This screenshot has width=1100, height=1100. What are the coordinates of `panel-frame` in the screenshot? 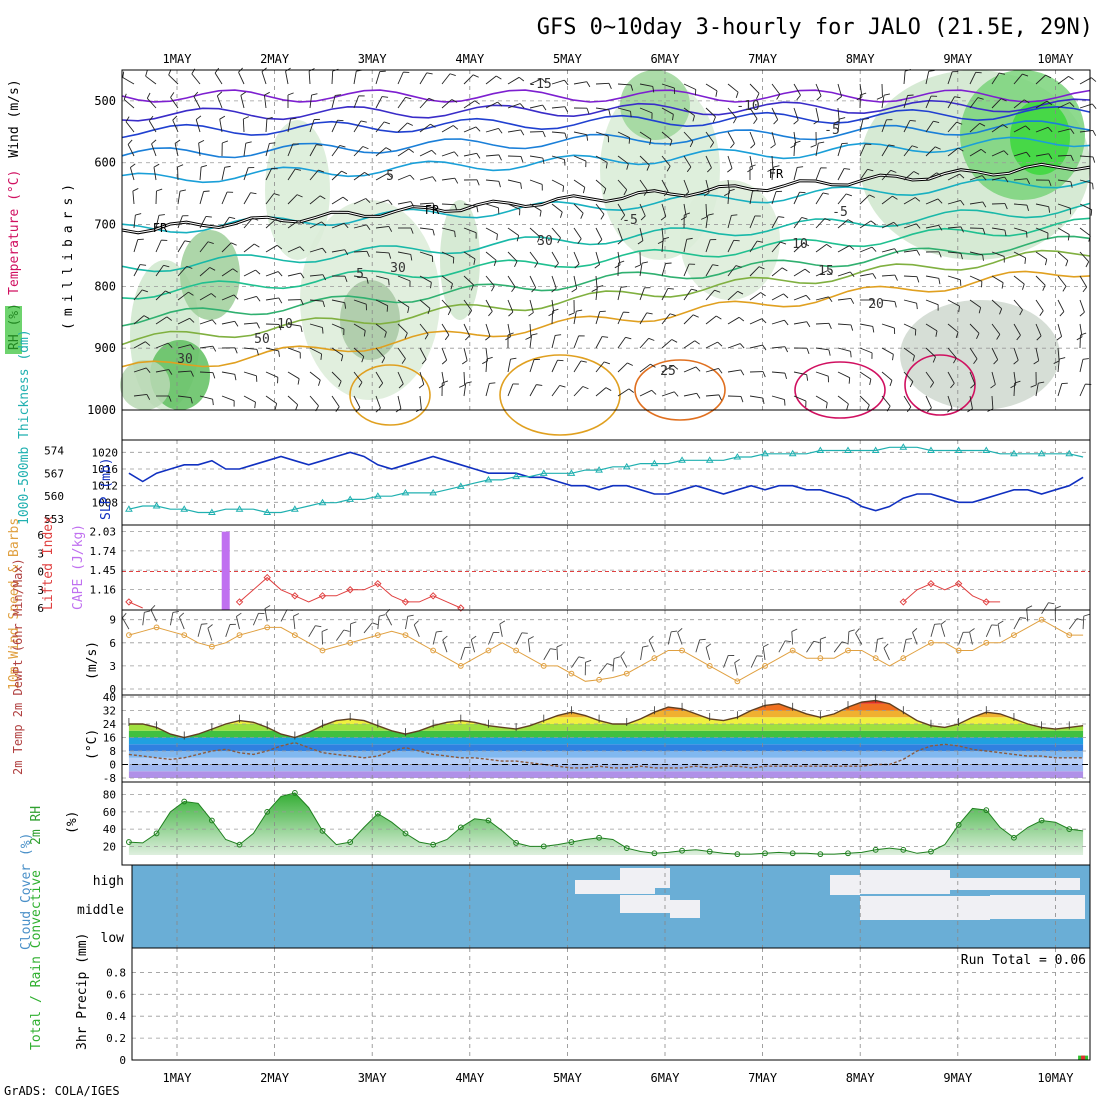 It's located at (606, 567).